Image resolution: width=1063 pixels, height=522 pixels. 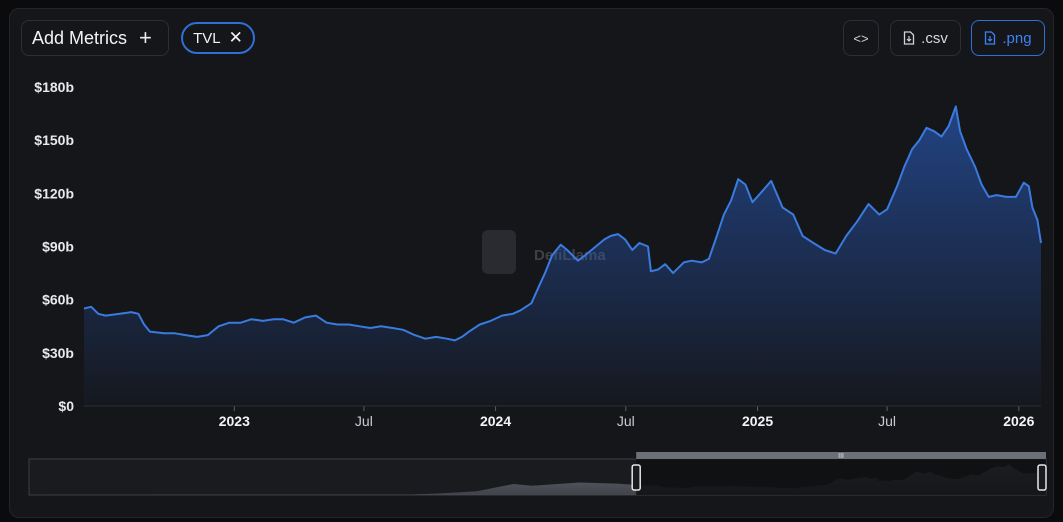 I want to click on add-metrics-button: Add Metrics +, so click(x=95, y=38).